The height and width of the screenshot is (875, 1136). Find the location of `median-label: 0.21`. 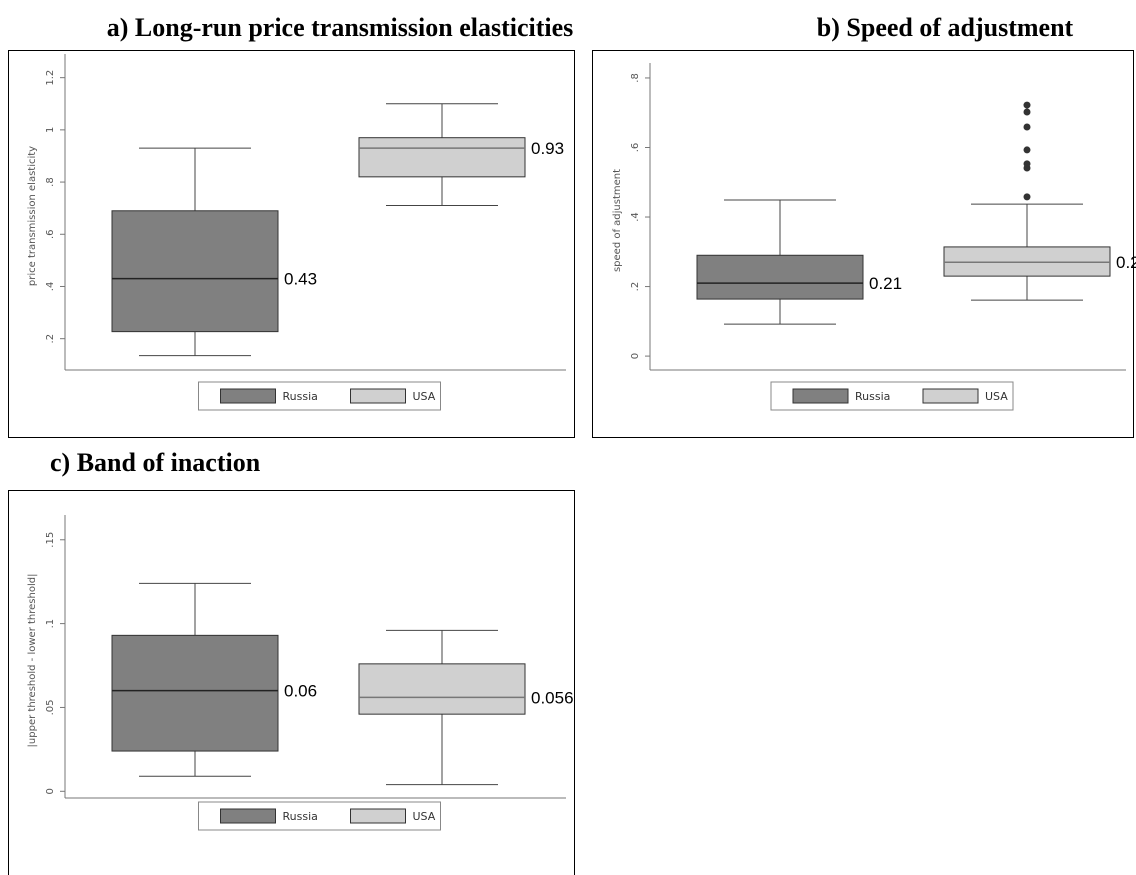

median-label: 0.21 is located at coordinates (885, 283).